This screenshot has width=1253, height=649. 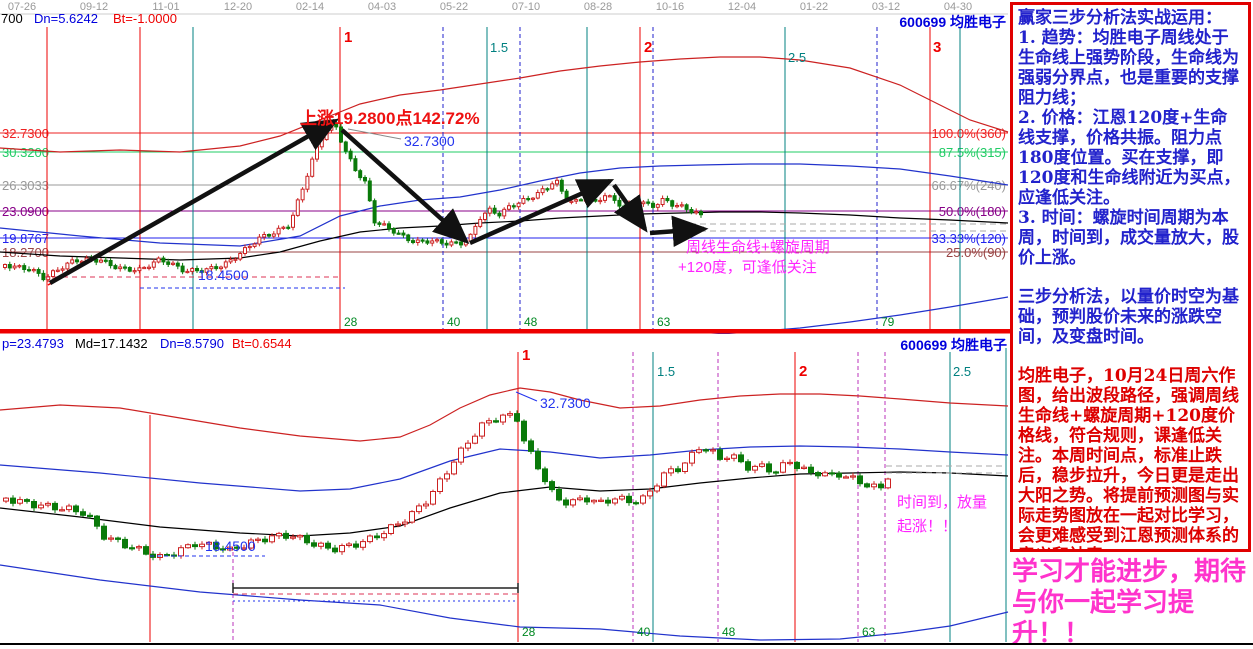 I want to click on svg-text: 700, so click(x=12, y=18).